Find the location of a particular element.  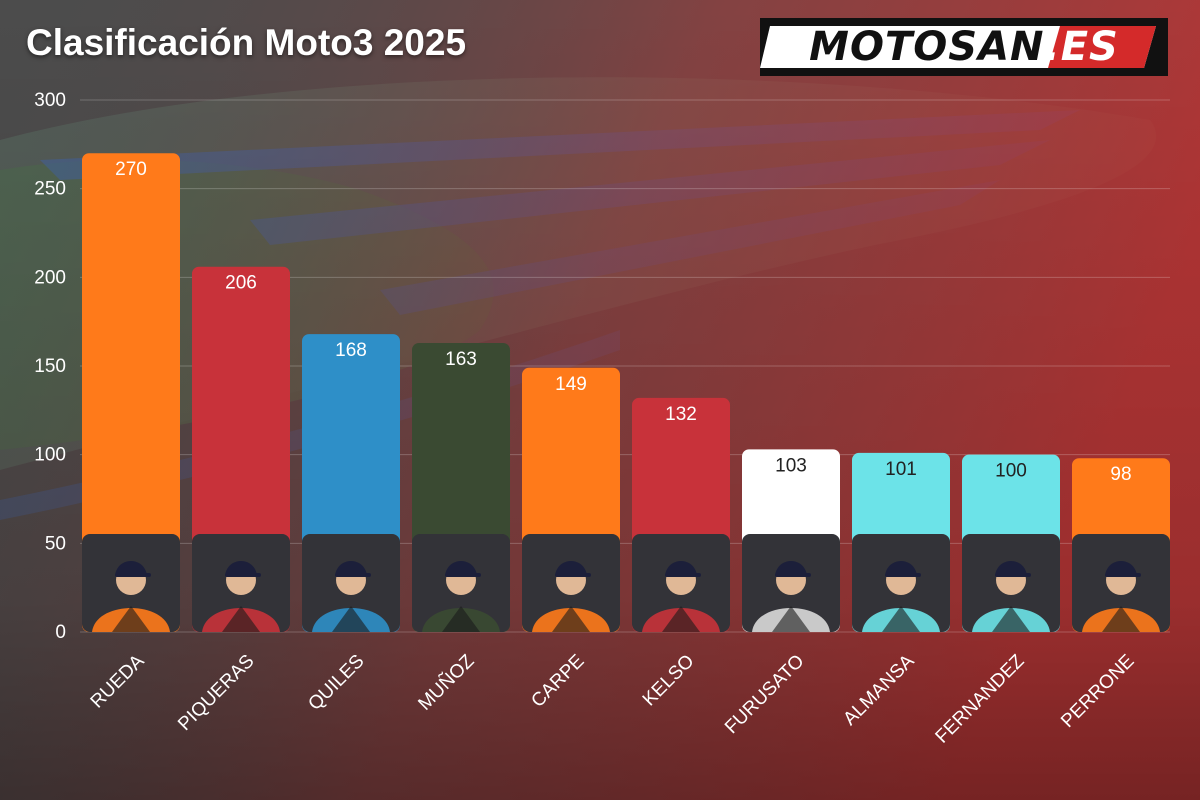

y-tick-label: 250 is located at coordinates (50, 189).